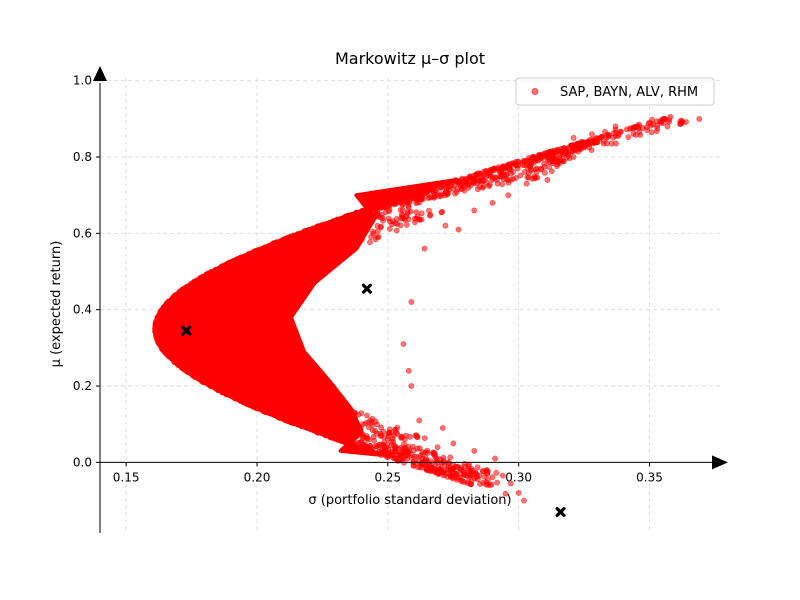 This screenshot has width=800, height=600. What do you see at coordinates (720, 462) in the screenshot?
I see `x-axis-arrow` at bounding box center [720, 462].